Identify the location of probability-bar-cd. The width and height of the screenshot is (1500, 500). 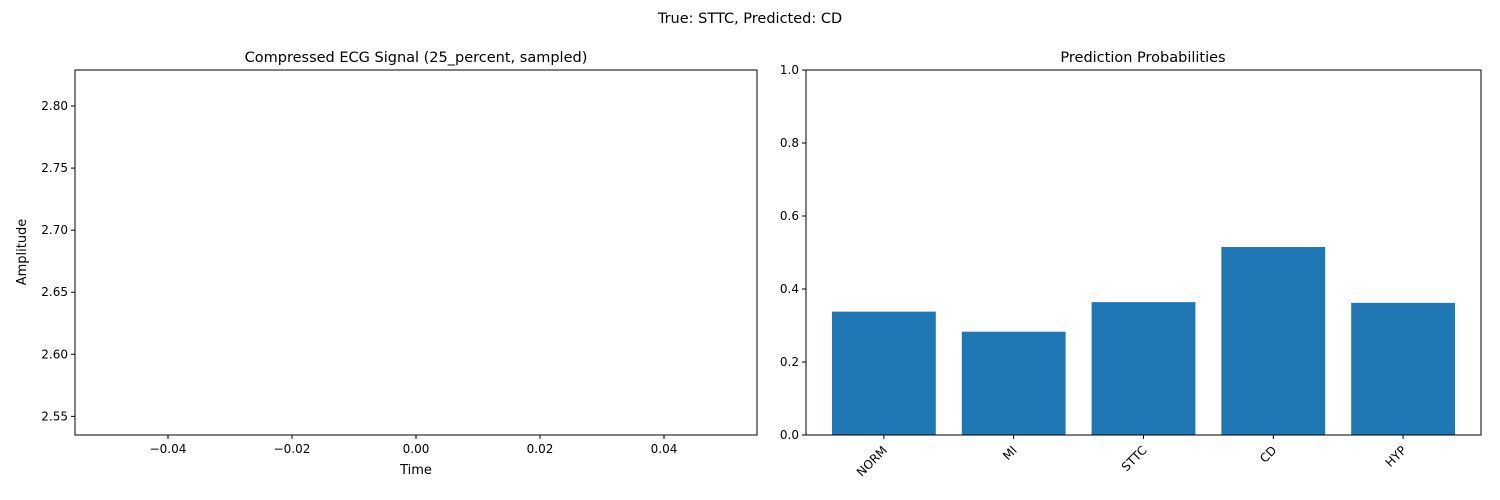
(1273, 341).